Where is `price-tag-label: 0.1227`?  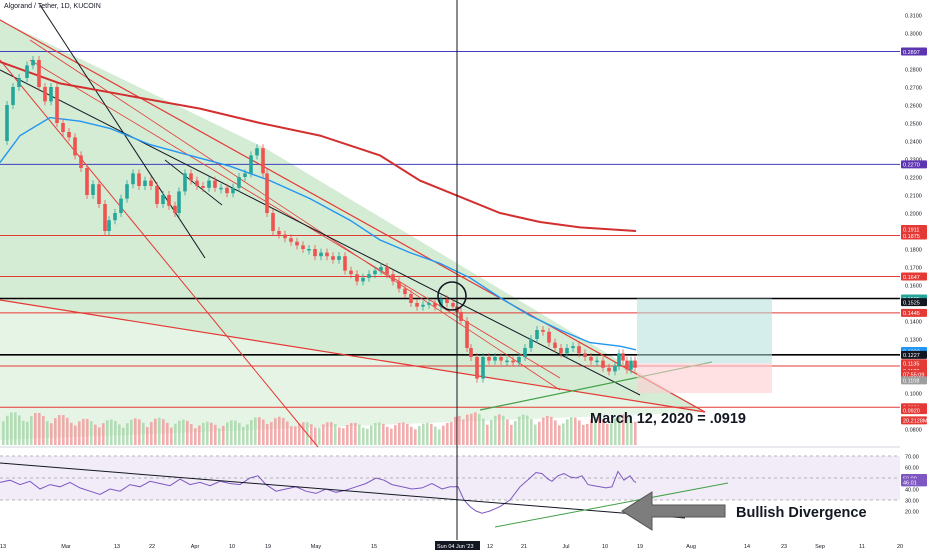
price-tag-label: 0.1227 is located at coordinates (911, 356).